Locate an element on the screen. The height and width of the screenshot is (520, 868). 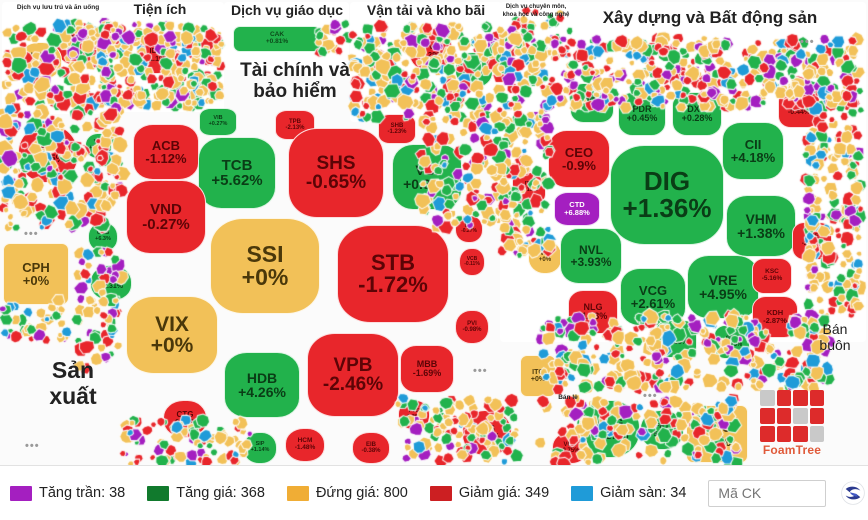
stock-cell-VIB: VIB +0.27% is located at coordinates (218, 122).